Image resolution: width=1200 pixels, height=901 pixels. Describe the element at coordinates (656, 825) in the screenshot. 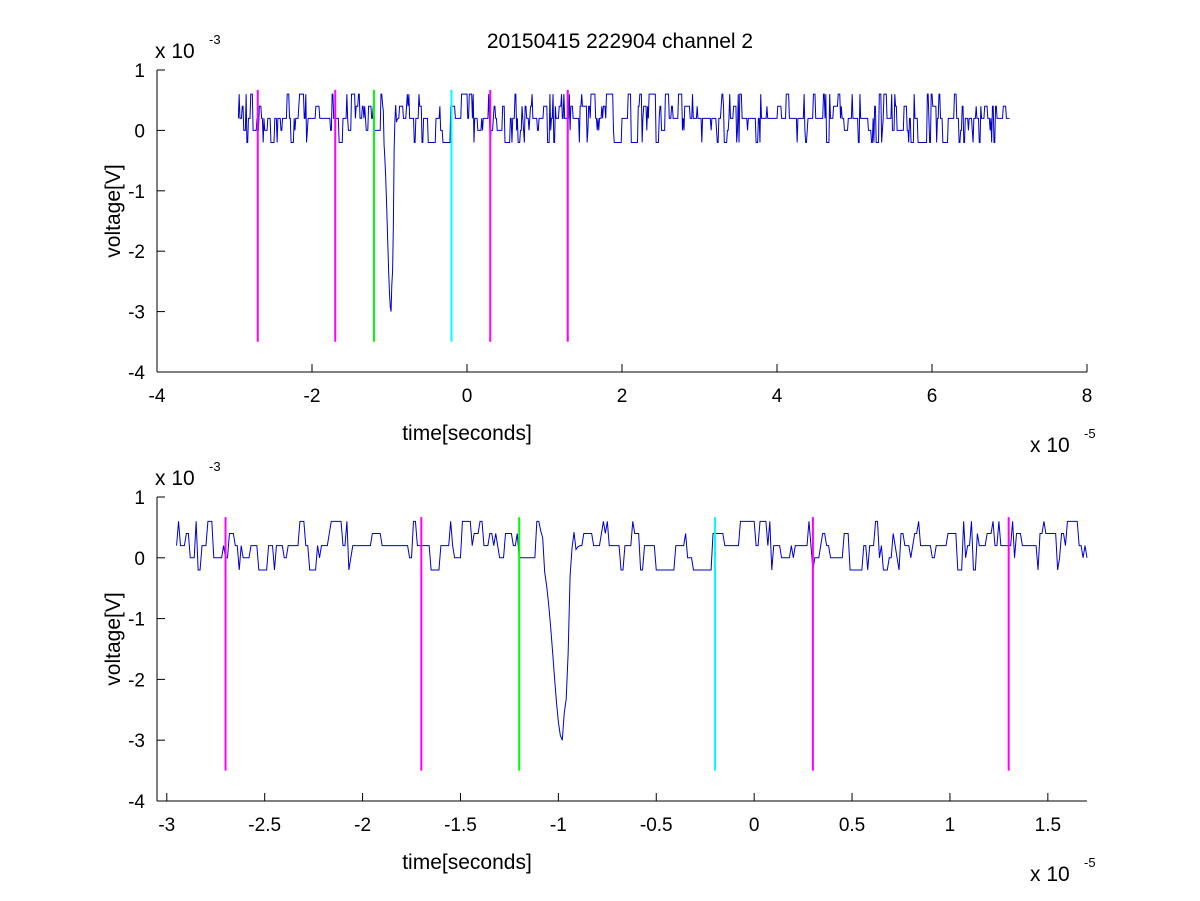

I see `x-tick-label: -0.5` at that location.